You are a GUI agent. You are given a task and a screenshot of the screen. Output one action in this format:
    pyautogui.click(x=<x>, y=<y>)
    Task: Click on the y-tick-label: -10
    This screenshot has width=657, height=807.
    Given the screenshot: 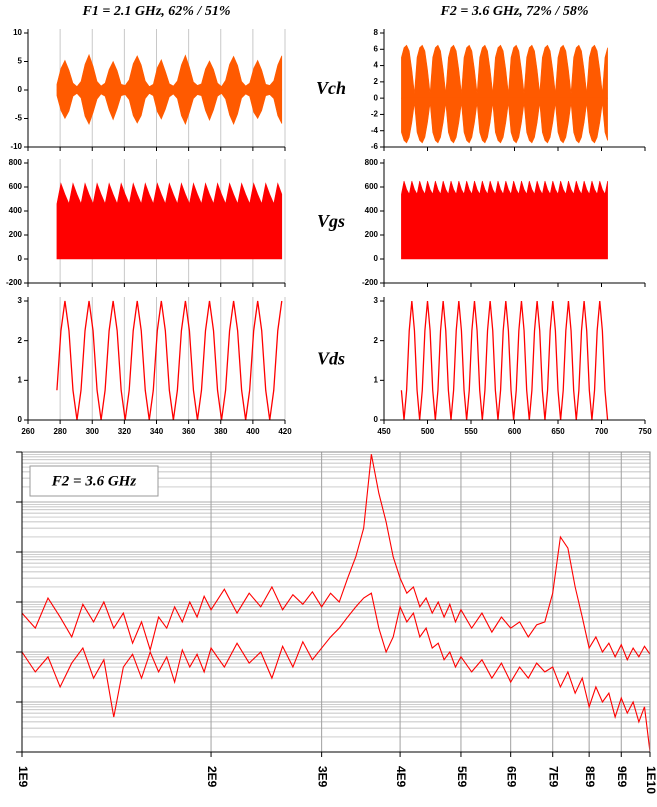 What is the action you would take?
    pyautogui.click(x=16, y=146)
    